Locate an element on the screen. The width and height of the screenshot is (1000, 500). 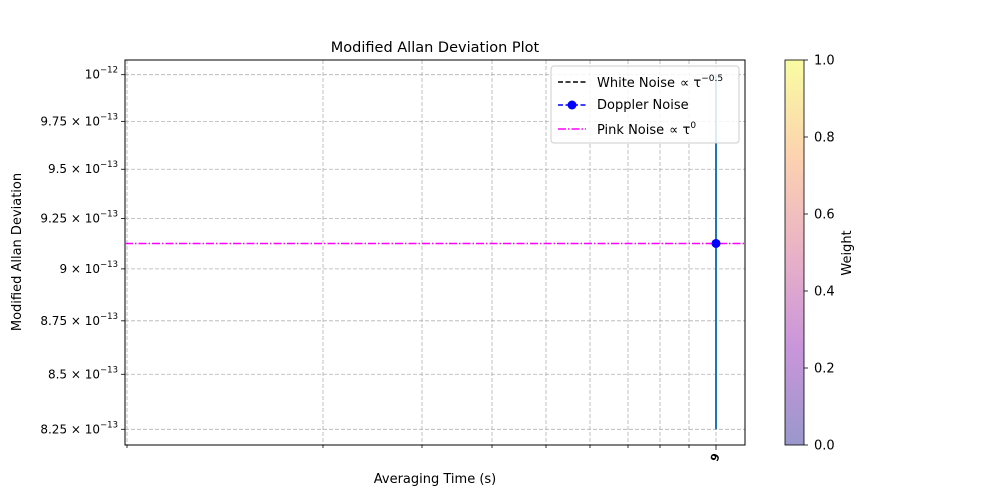
colorbar-tick-label: 0.8 is located at coordinates (824, 138).